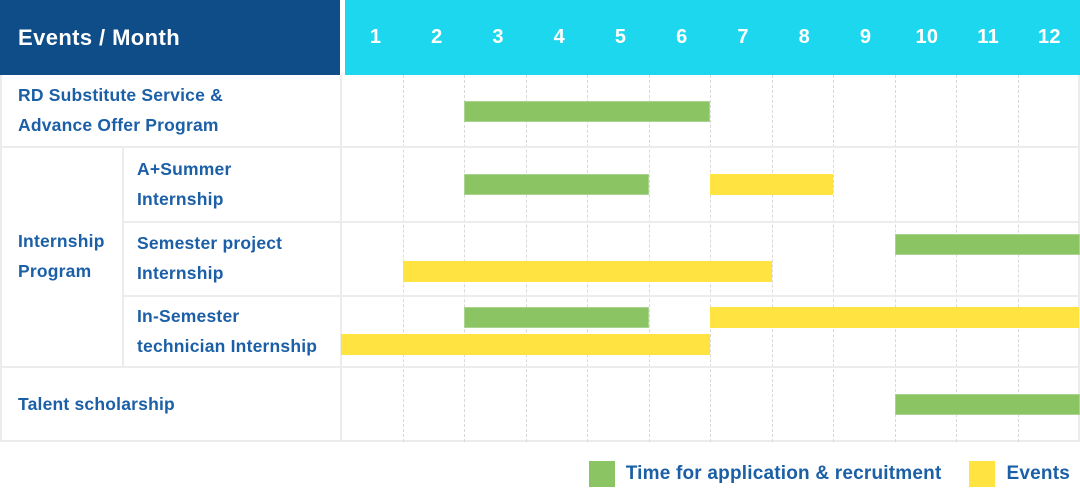 The width and height of the screenshot is (1080, 494). I want to click on row-label-in-semester-technician-internship: In-Semester technician Internship, so click(227, 330).